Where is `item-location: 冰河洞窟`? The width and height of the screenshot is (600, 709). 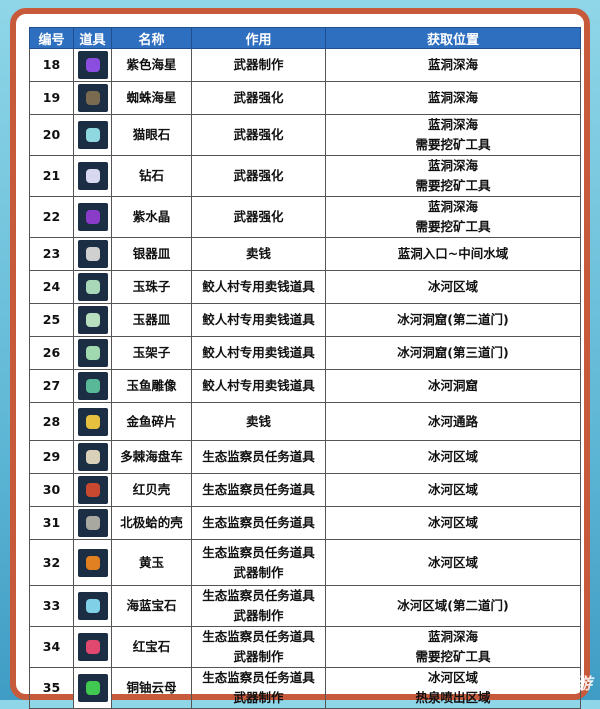
item-location: 冰河洞窟 is located at coordinates (453, 386).